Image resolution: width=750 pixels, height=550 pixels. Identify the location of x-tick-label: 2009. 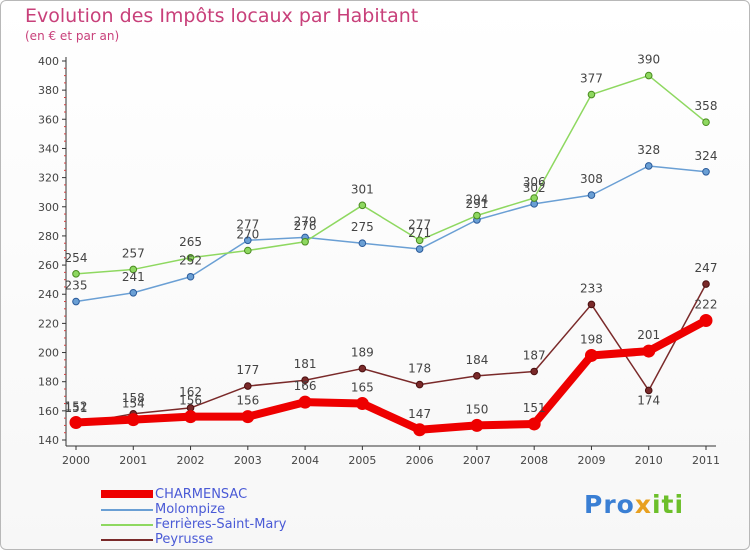
(591, 460).